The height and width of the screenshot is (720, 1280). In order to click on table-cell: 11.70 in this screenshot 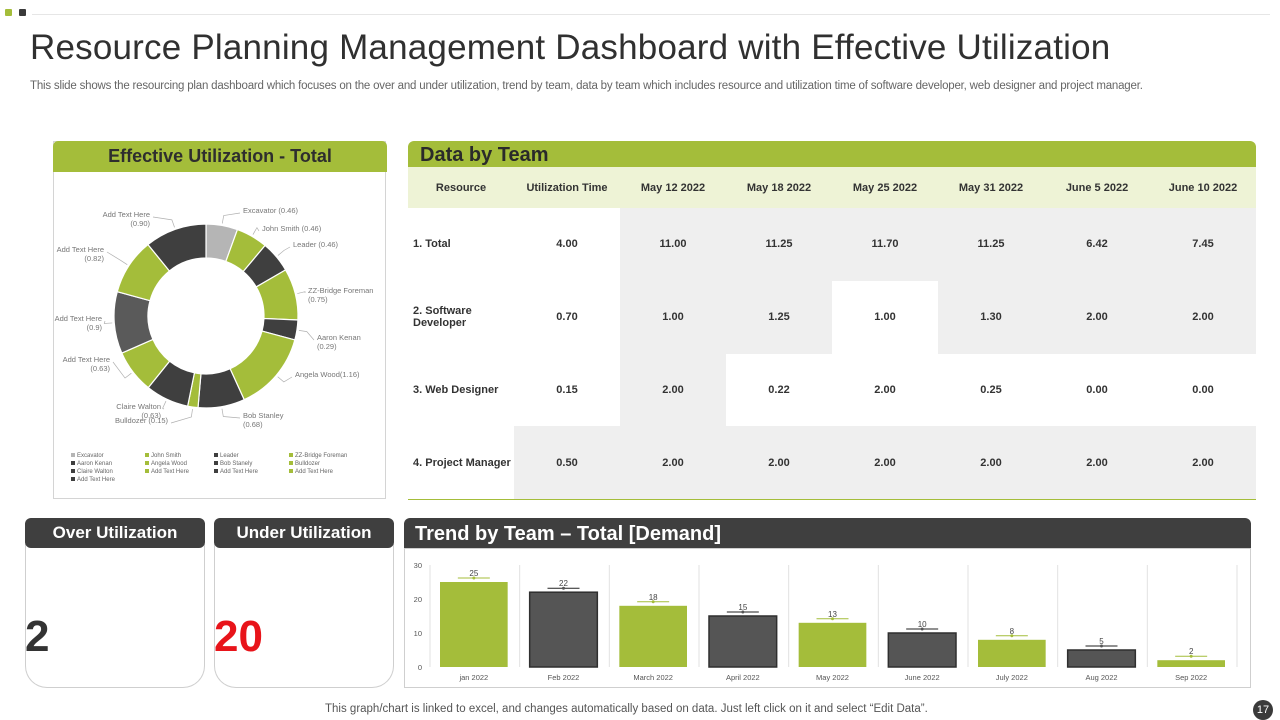, I will do `click(885, 244)`.